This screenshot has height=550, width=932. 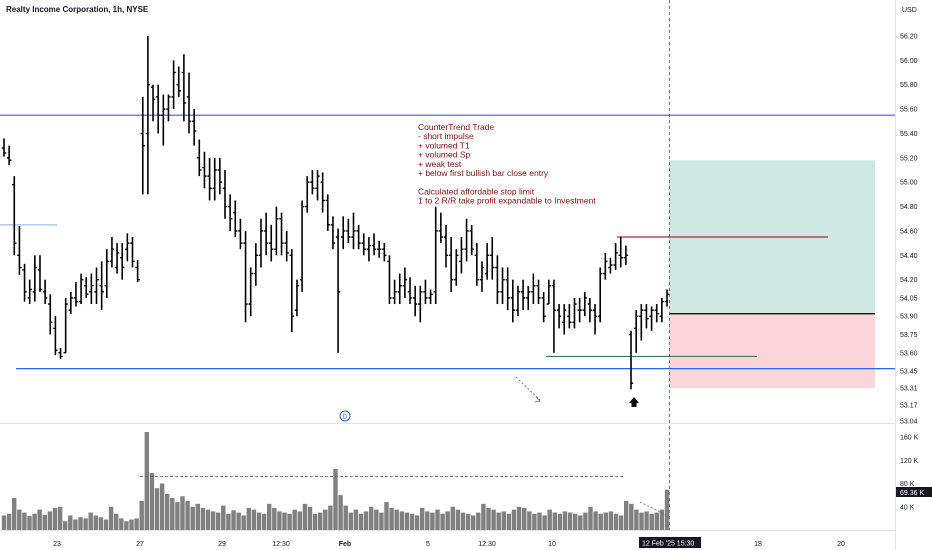 What do you see at coordinates (444, 145) in the screenshot?
I see `annotation-line: + volumed T1` at bounding box center [444, 145].